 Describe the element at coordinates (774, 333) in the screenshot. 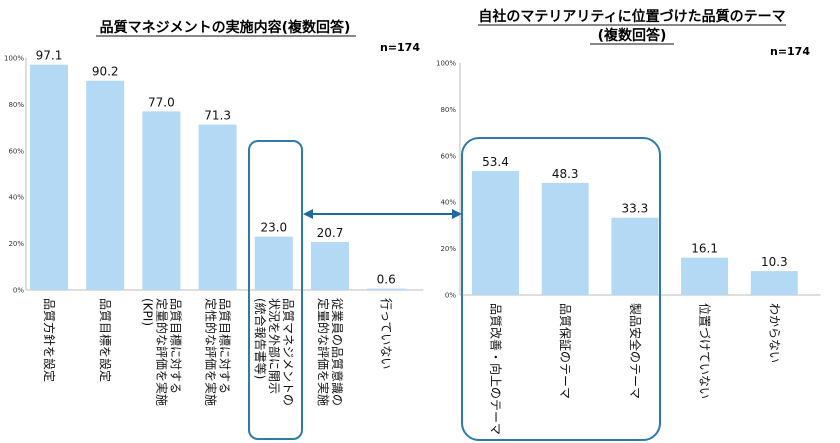

I see `right-category-label: わからない` at that location.